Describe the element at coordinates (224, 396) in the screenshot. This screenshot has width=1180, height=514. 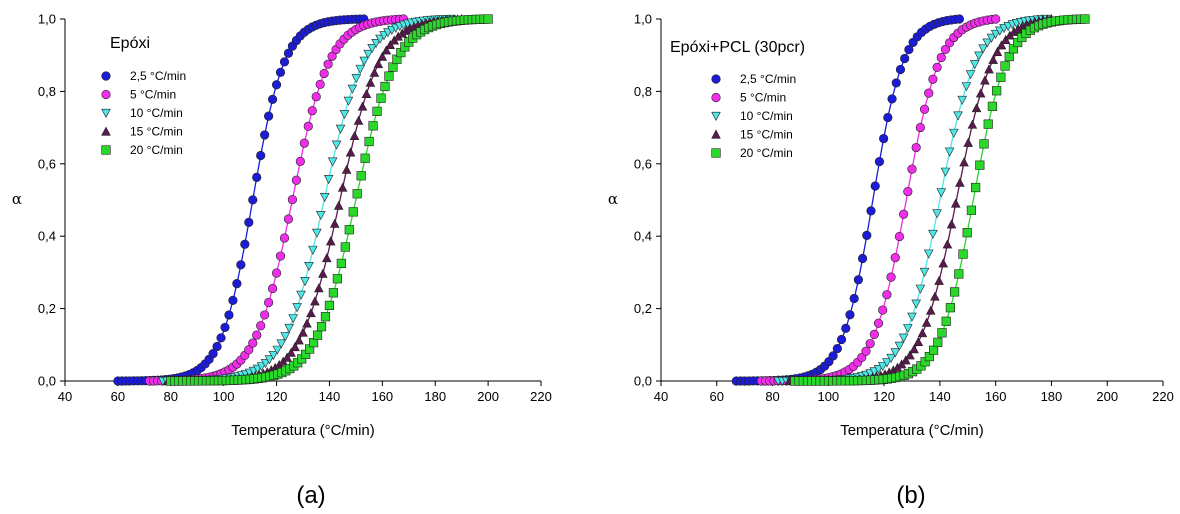
I see `x-tick-label: 100` at that location.